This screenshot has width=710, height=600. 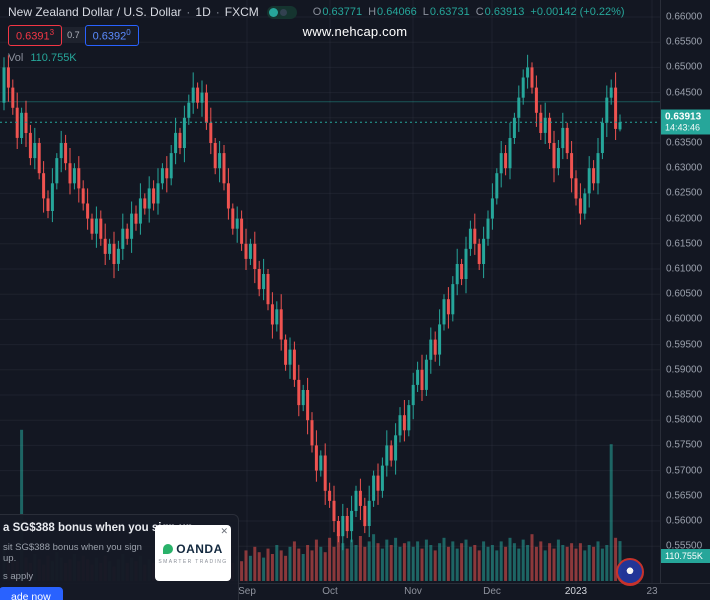 I want to click on ad-cta-button: ade now, so click(x=31, y=593).